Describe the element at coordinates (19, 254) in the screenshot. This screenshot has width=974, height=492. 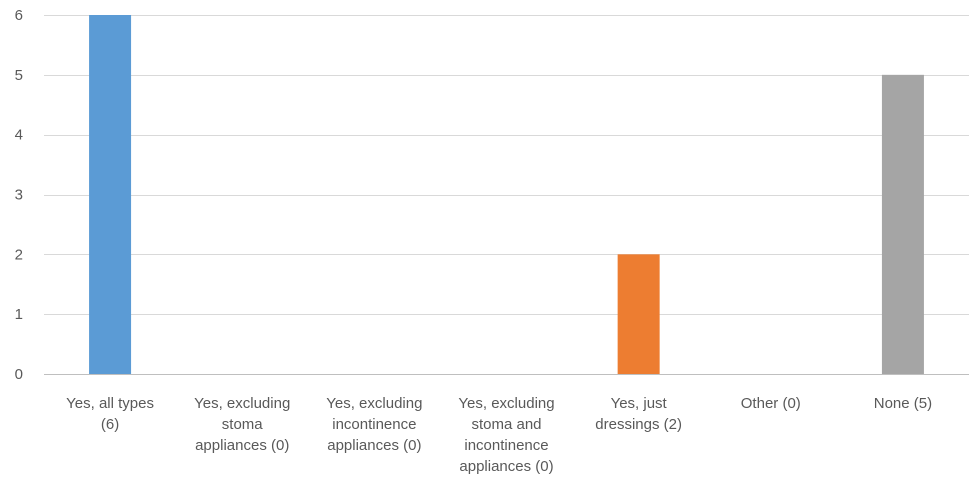
I see `y-tick-label: 2` at that location.